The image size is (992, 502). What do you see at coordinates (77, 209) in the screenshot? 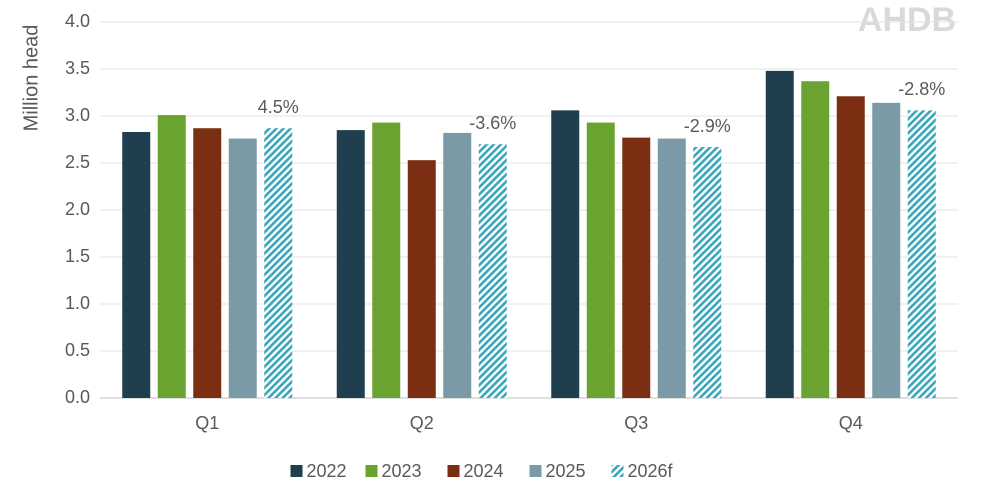
I see `y-tick-label: 2.0` at bounding box center [77, 209].